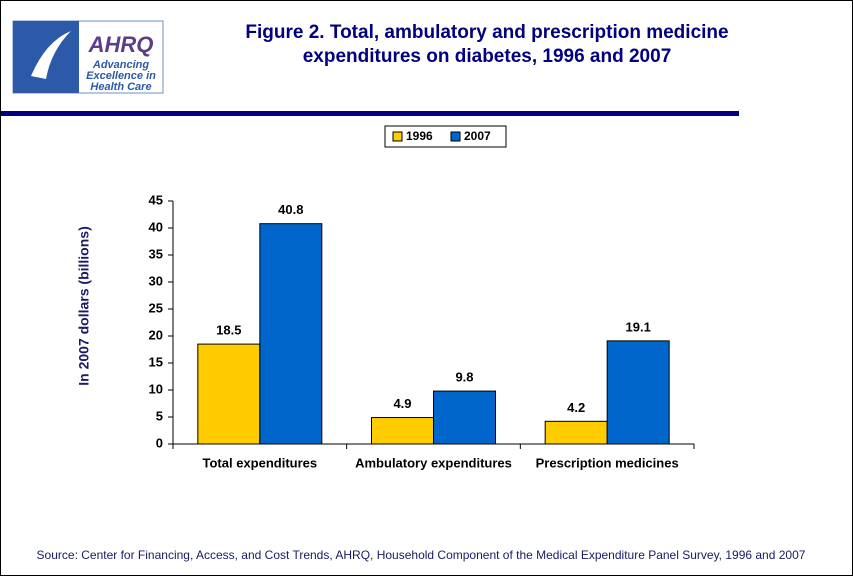 The height and width of the screenshot is (576, 853). Describe the element at coordinates (120, 87) in the screenshot. I see `logo-tagline: Health Care` at that location.